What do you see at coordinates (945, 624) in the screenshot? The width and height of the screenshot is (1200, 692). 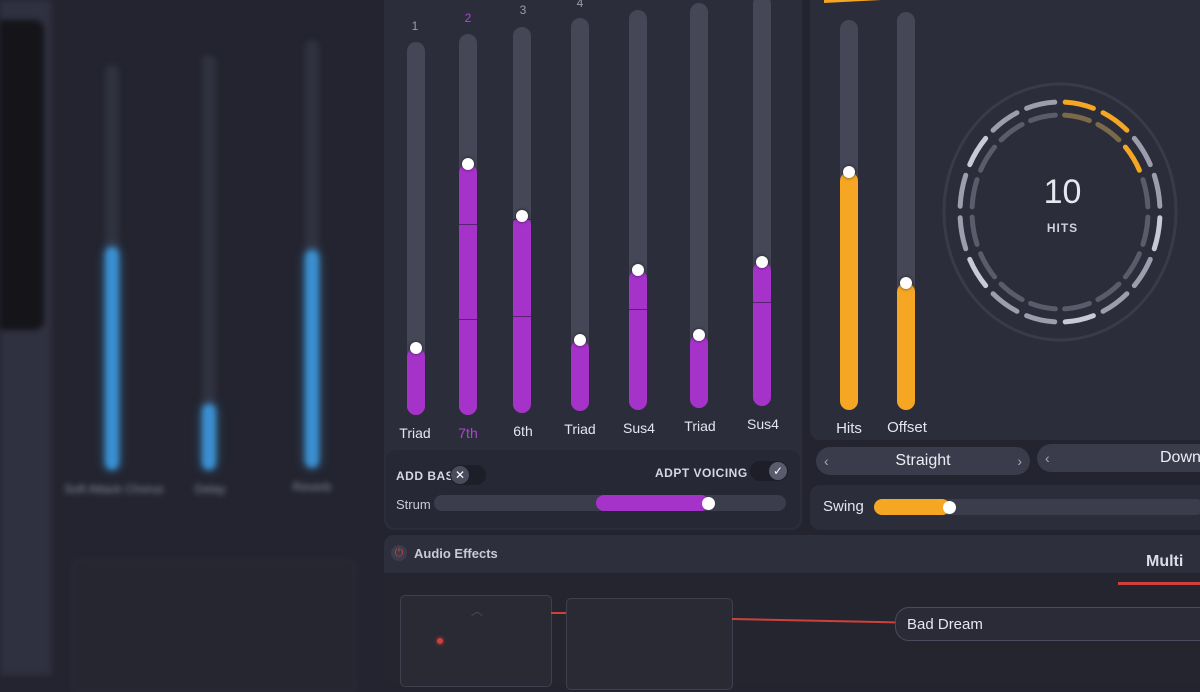 I see `preset-name: Bad Dream` at bounding box center [945, 624].